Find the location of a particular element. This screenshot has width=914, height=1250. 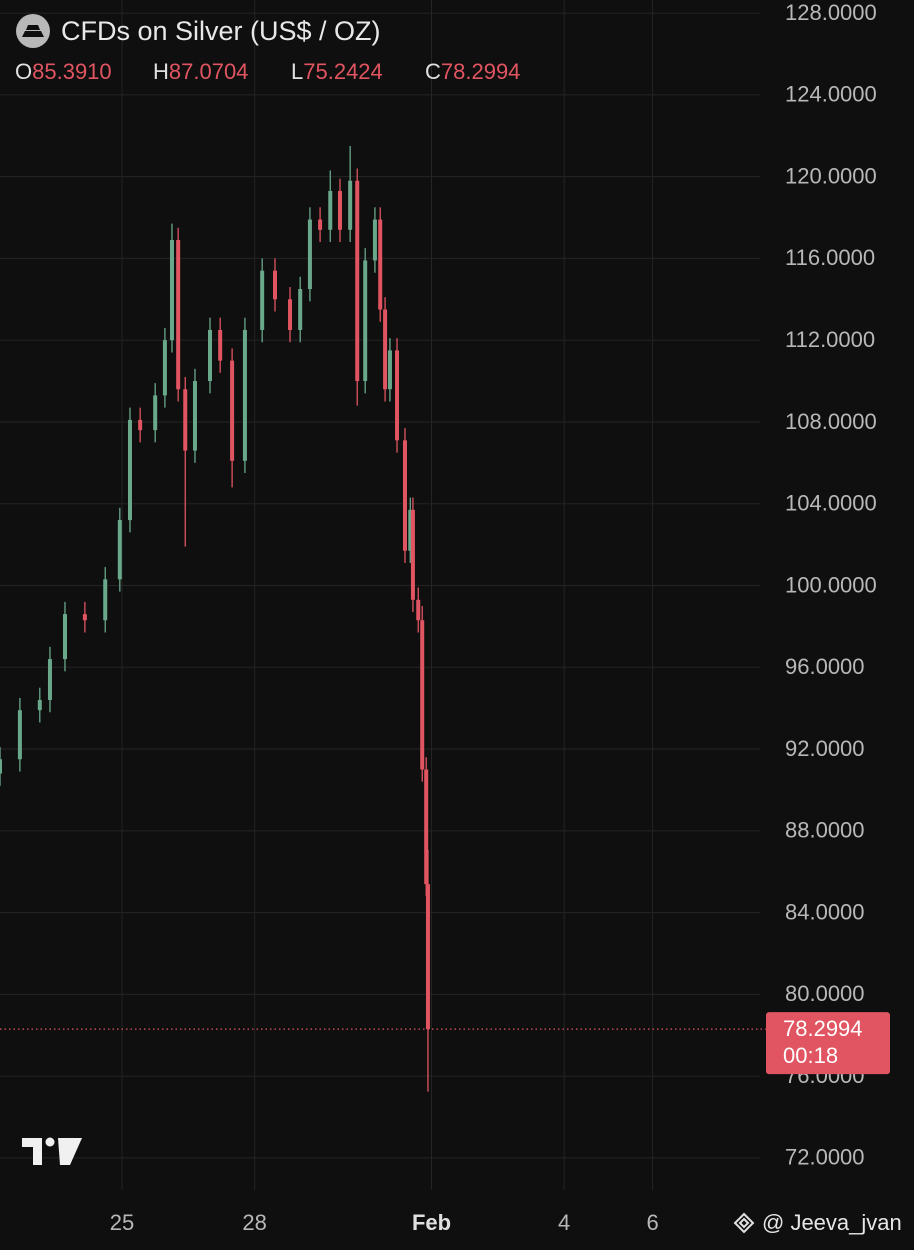

ohlc-item: H87.0704 is located at coordinates (200, 71).